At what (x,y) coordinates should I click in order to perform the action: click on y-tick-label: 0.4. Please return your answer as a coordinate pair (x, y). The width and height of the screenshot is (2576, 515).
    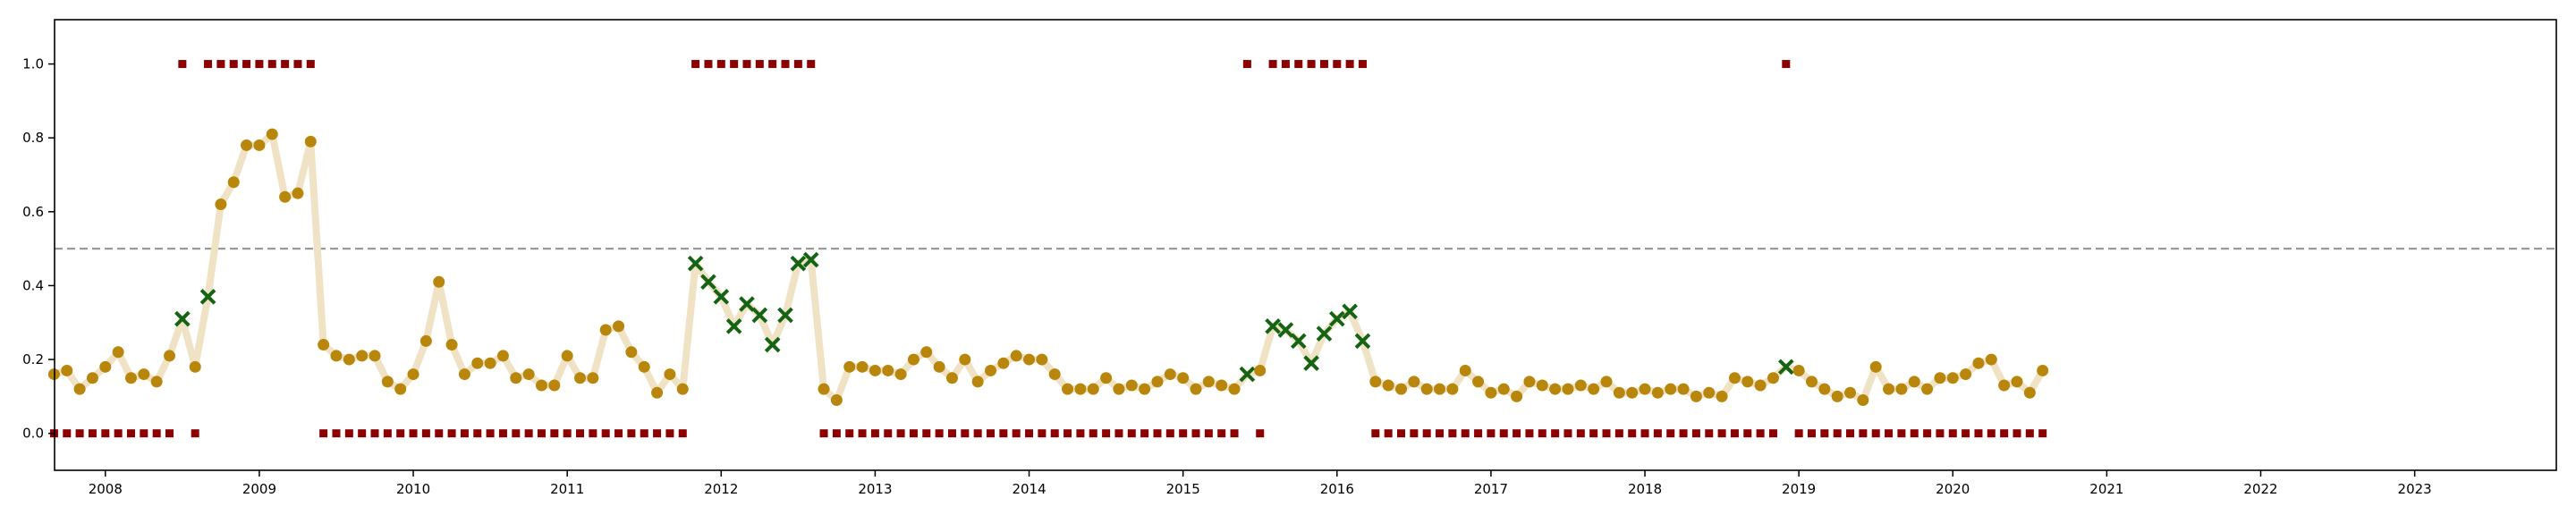
    Looking at the image, I should click on (33, 285).